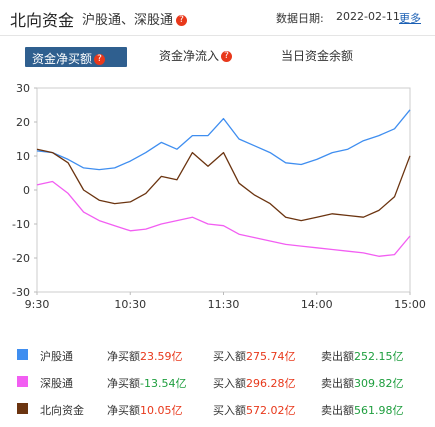 Image resolution: width=435 pixels, height=427 pixels. I want to click on subtitle: 沪股通、深股通?, so click(135, 18).